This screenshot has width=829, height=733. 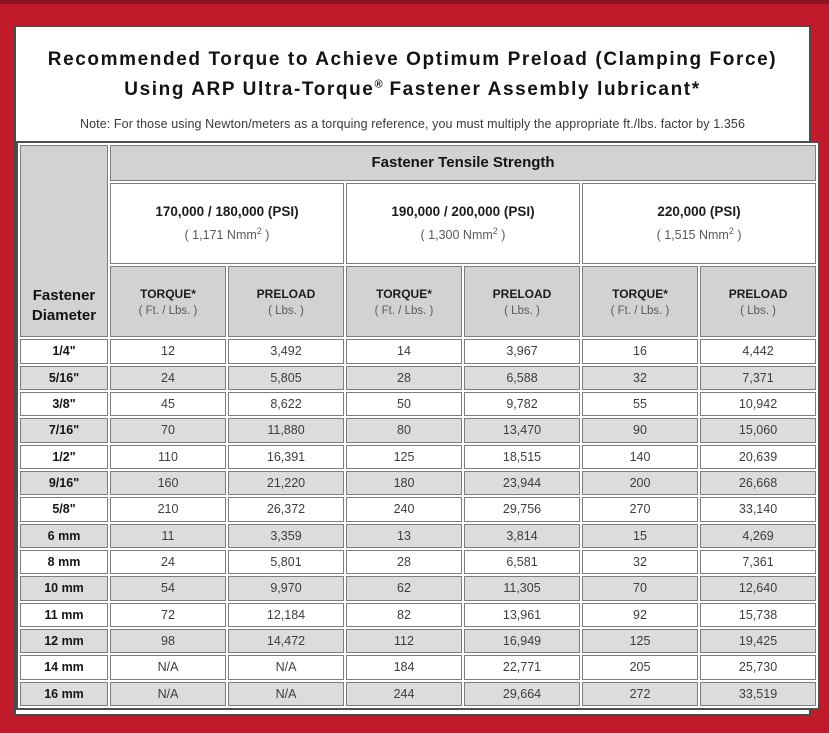 What do you see at coordinates (64, 241) in the screenshot?
I see `corner-header-fastener-diameter: Fastener Diameter` at bounding box center [64, 241].